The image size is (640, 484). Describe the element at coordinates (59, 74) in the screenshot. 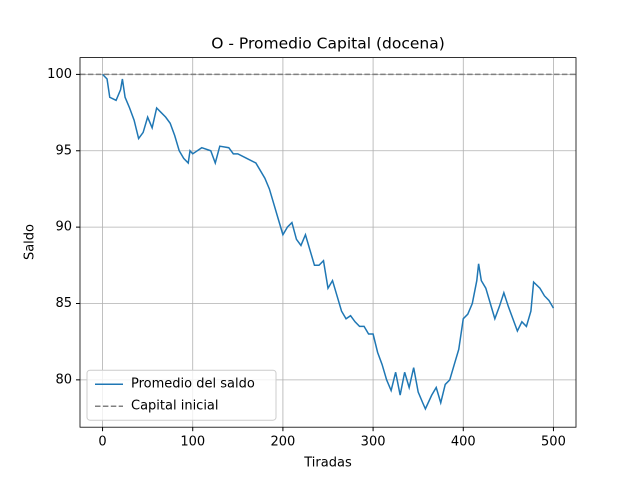

I see `y-tick-label: 100` at that location.